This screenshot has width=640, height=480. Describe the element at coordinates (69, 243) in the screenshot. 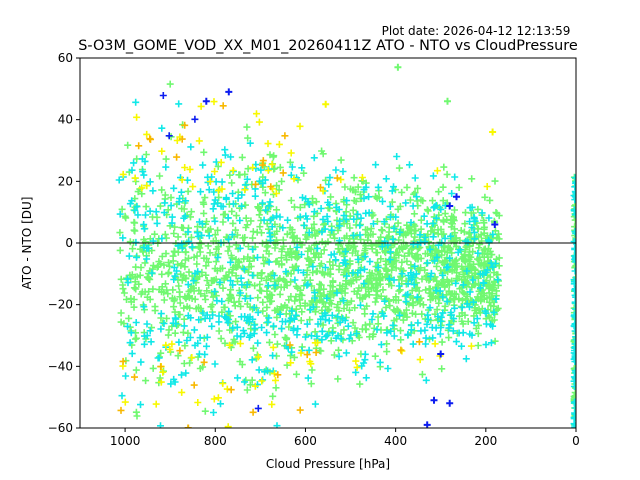

I see `y-tick-label: 0` at that location.